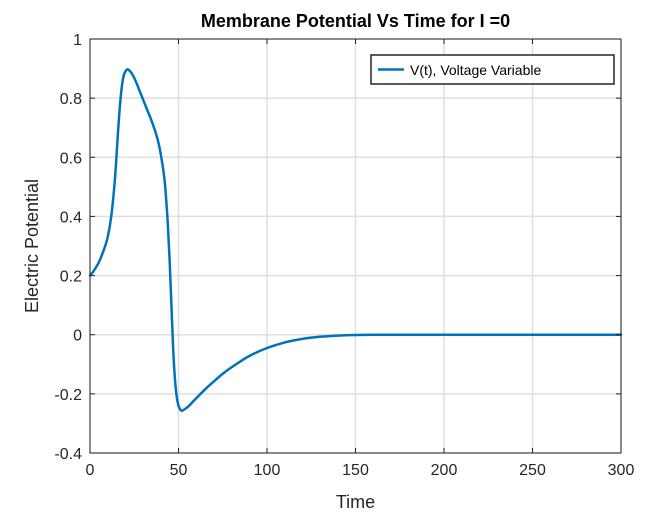 This screenshot has width=650, height=514. What do you see at coordinates (355, 502) in the screenshot?
I see `x-axis-title: Time` at bounding box center [355, 502].